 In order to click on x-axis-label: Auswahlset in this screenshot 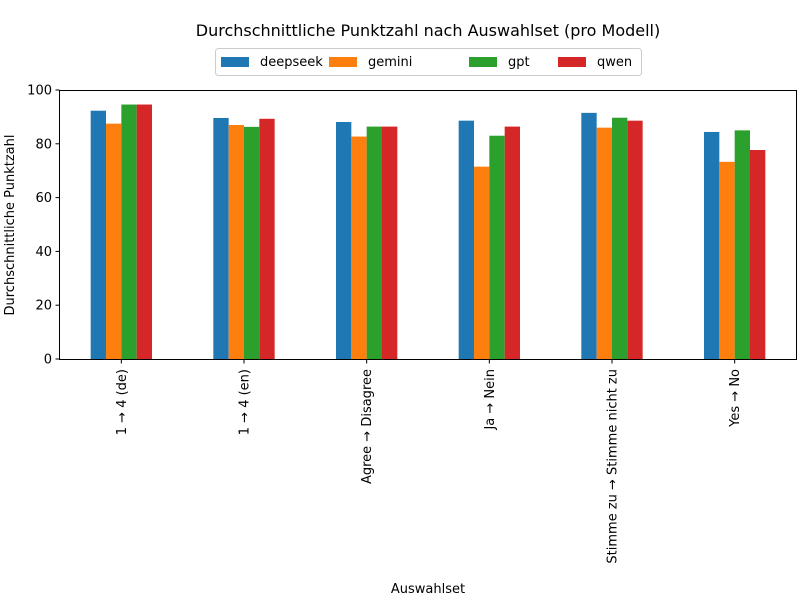, I will do `click(428, 589)`.